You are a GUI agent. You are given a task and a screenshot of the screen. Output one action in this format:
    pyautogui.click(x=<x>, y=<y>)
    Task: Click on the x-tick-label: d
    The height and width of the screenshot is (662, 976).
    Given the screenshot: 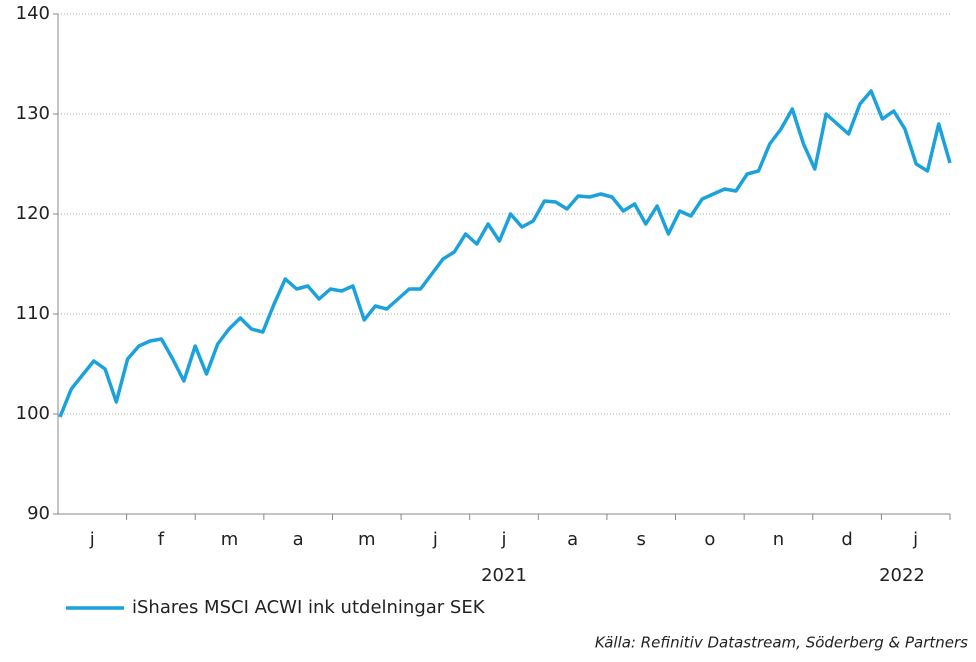 What is the action you would take?
    pyautogui.click(x=846, y=539)
    